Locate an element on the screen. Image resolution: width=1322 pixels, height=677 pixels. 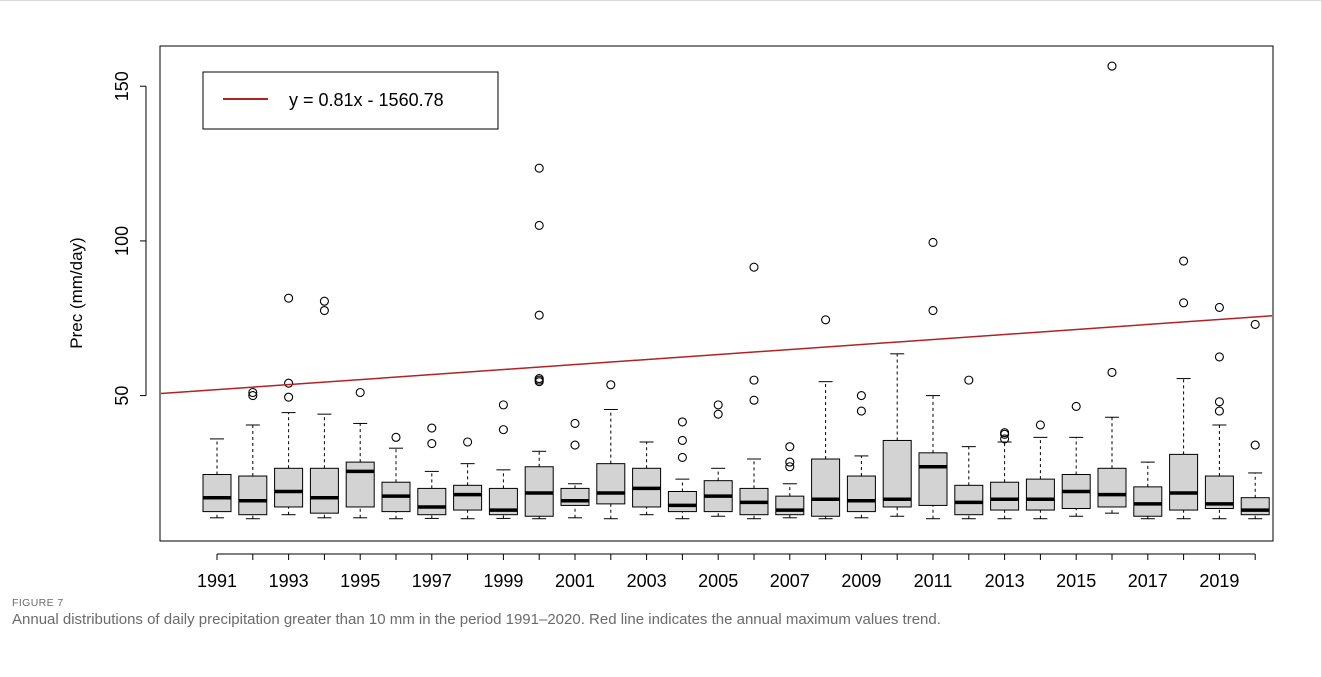
x-tick-label: 2017 is located at coordinates (1148, 580).